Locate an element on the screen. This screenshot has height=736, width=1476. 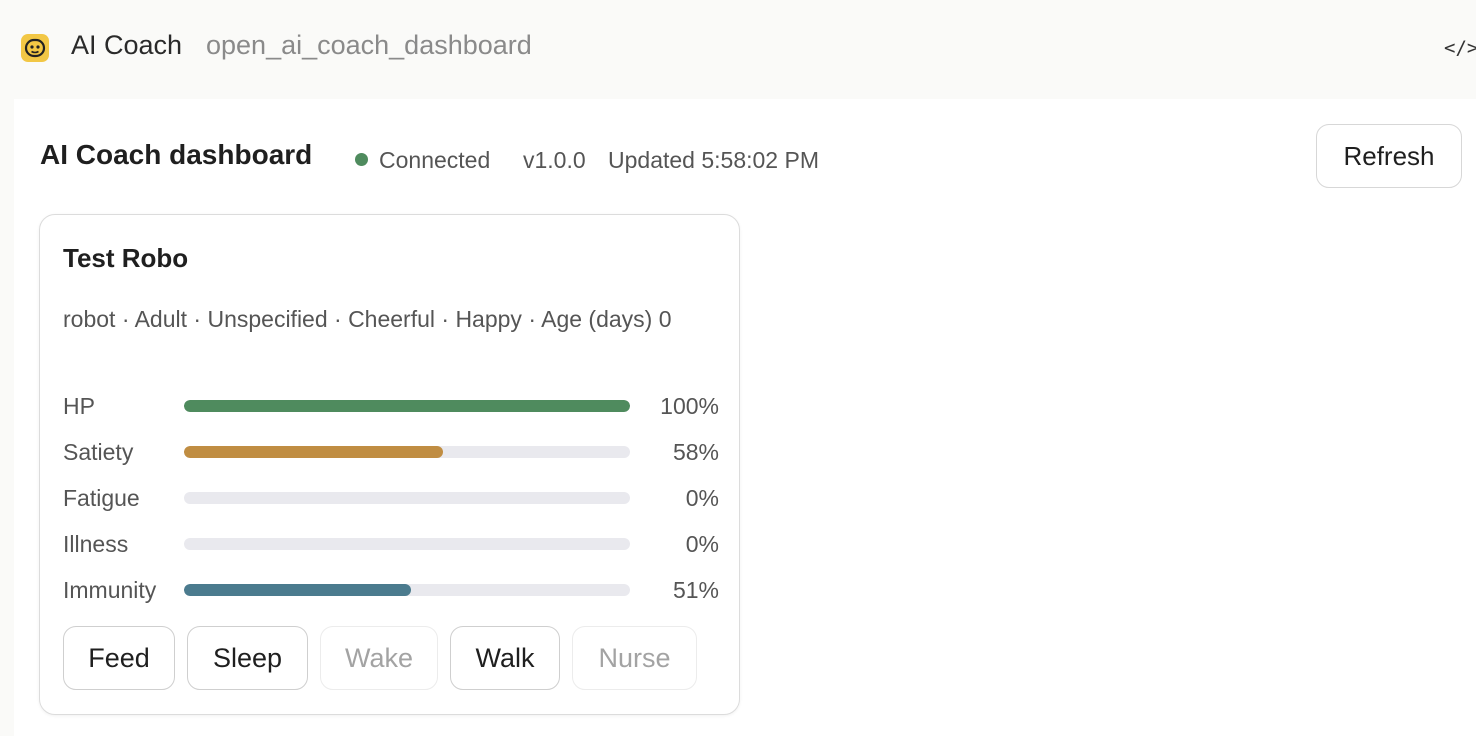
refresh-button: Refresh is located at coordinates (1389, 156).